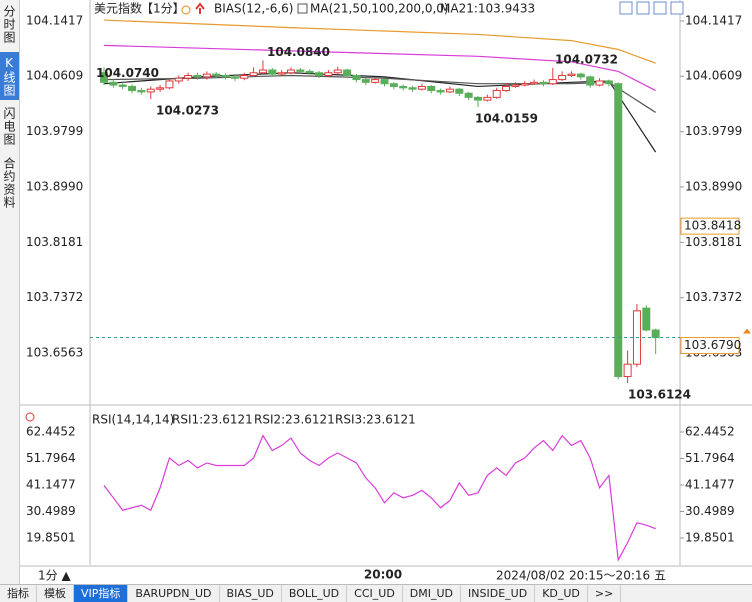 The width and height of the screenshot is (752, 602). What do you see at coordinates (10, 301) in the screenshot?
I see `sidebar: 分时图 K线图闪电图合约资料` at bounding box center [10, 301].